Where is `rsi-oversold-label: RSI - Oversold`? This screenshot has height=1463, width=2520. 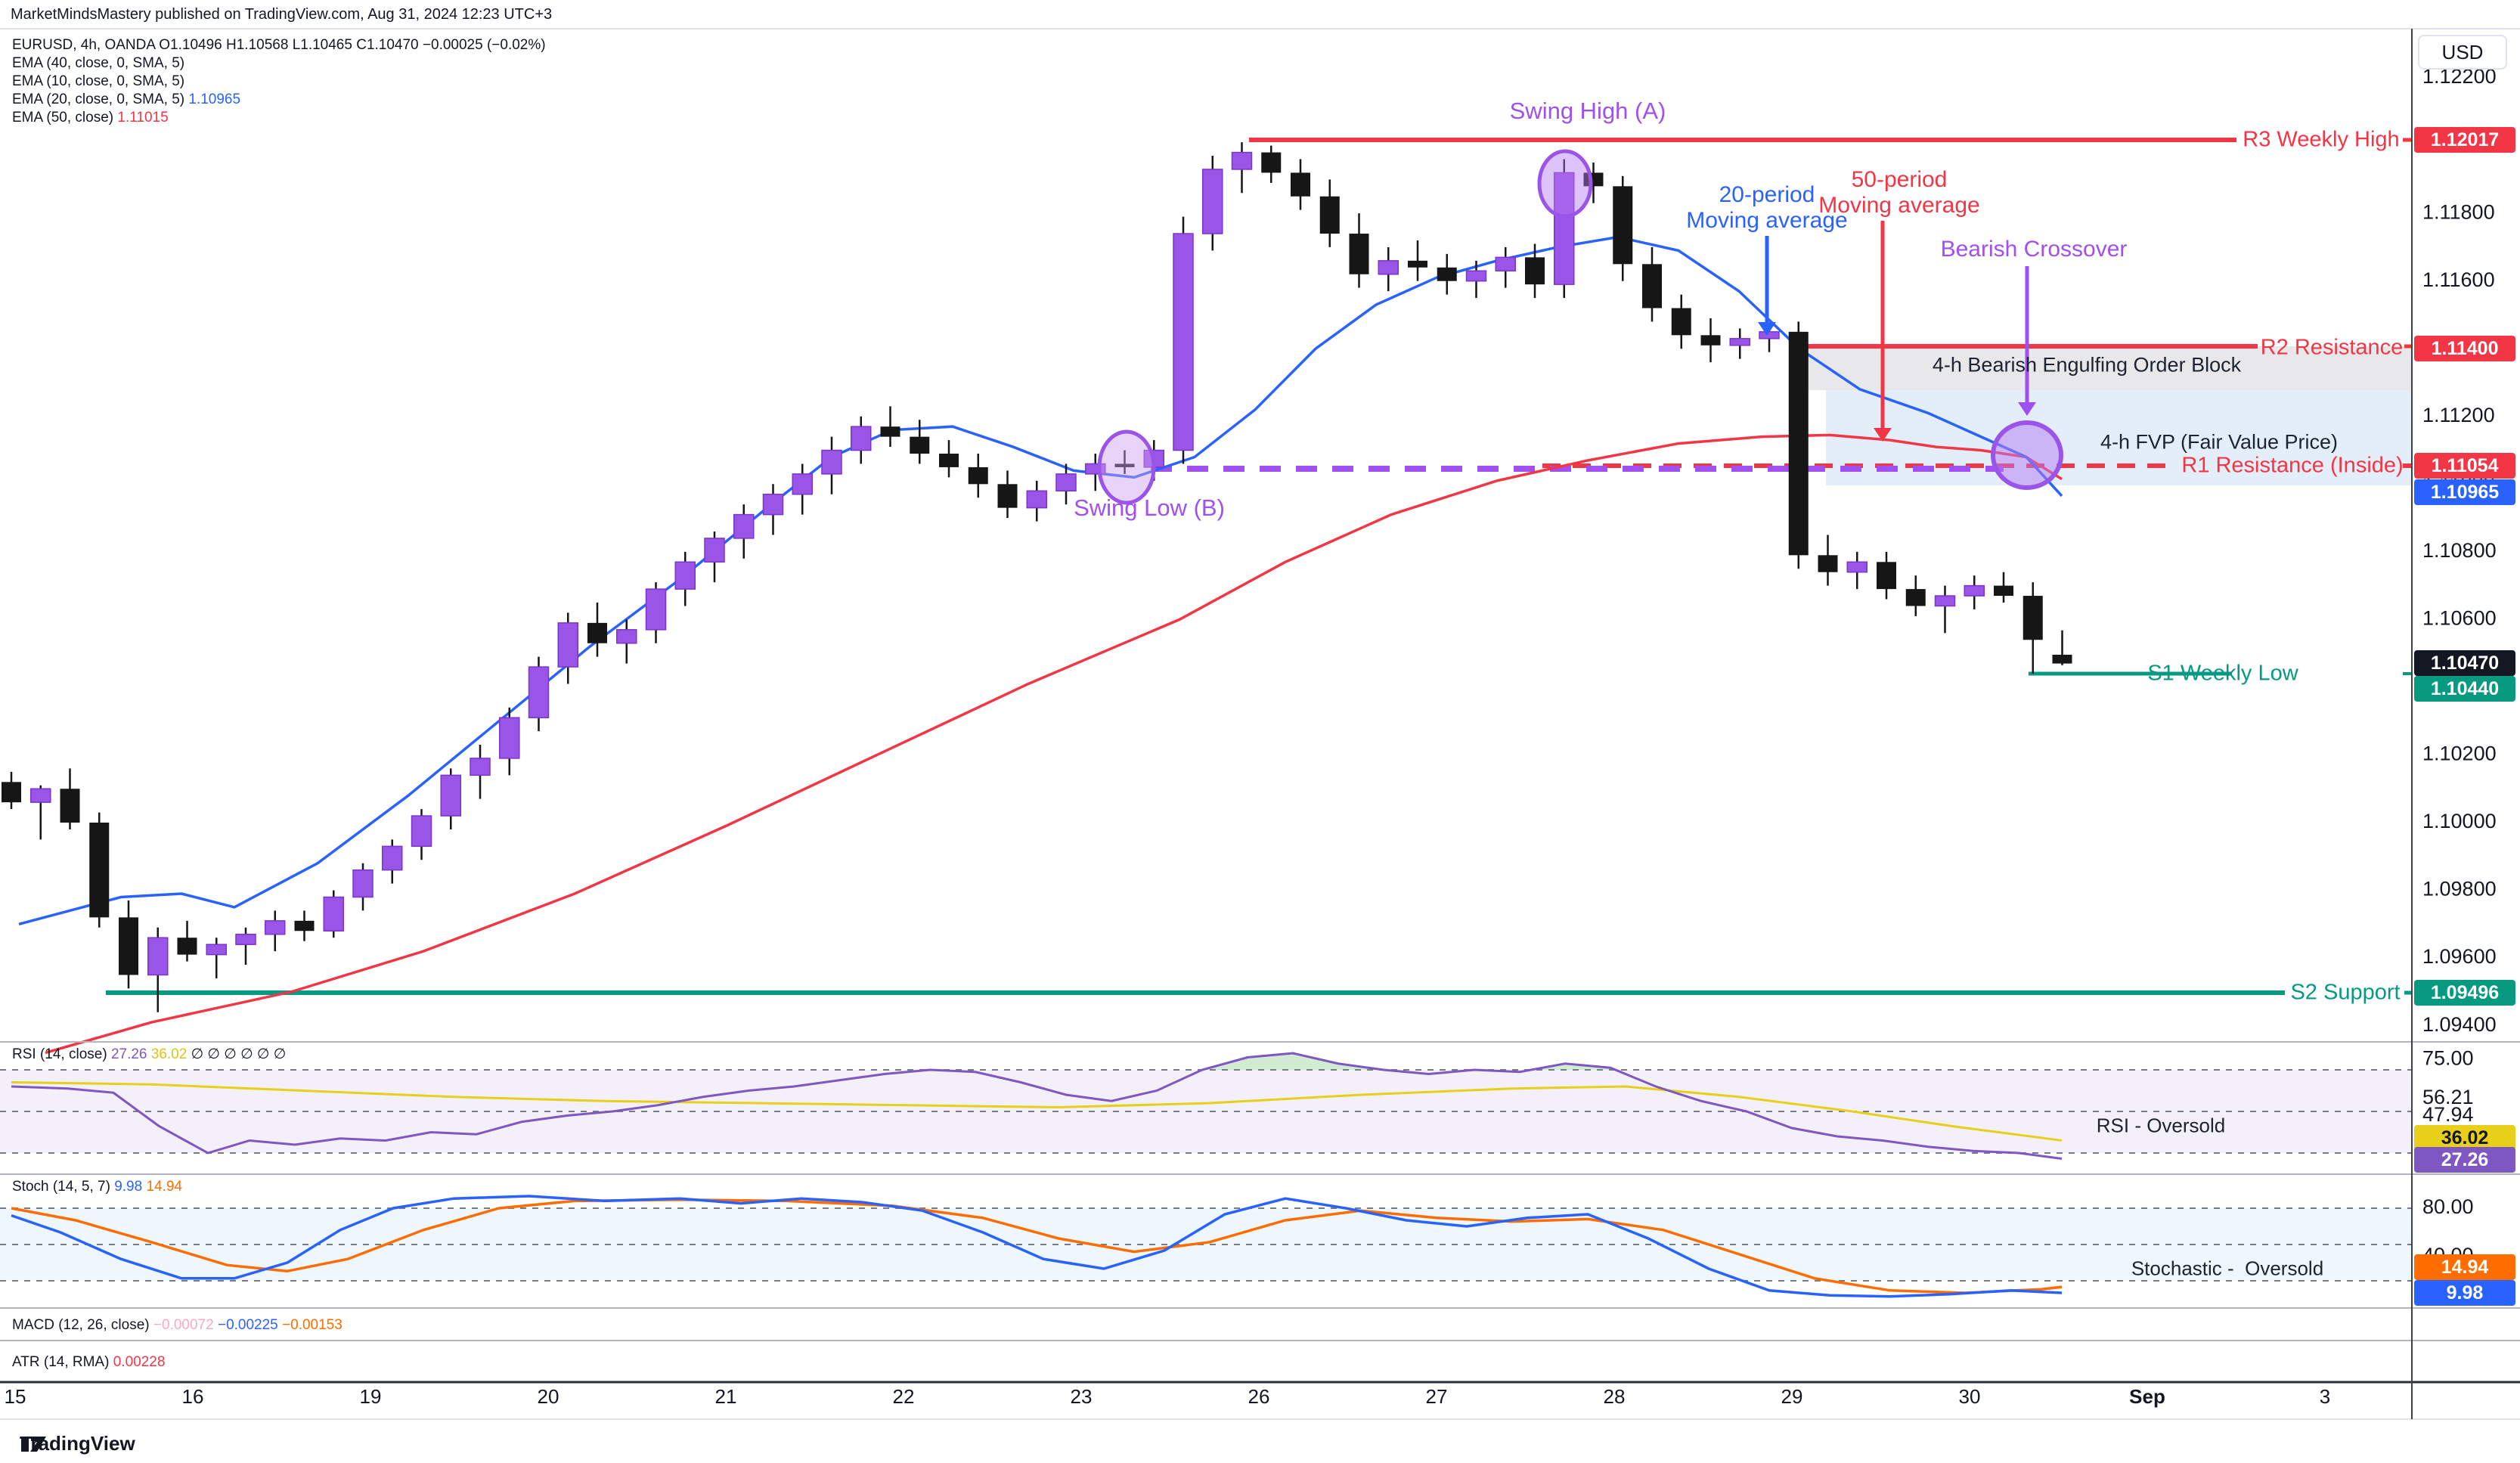 rsi-oversold-label: RSI - Oversold is located at coordinates (2161, 1125).